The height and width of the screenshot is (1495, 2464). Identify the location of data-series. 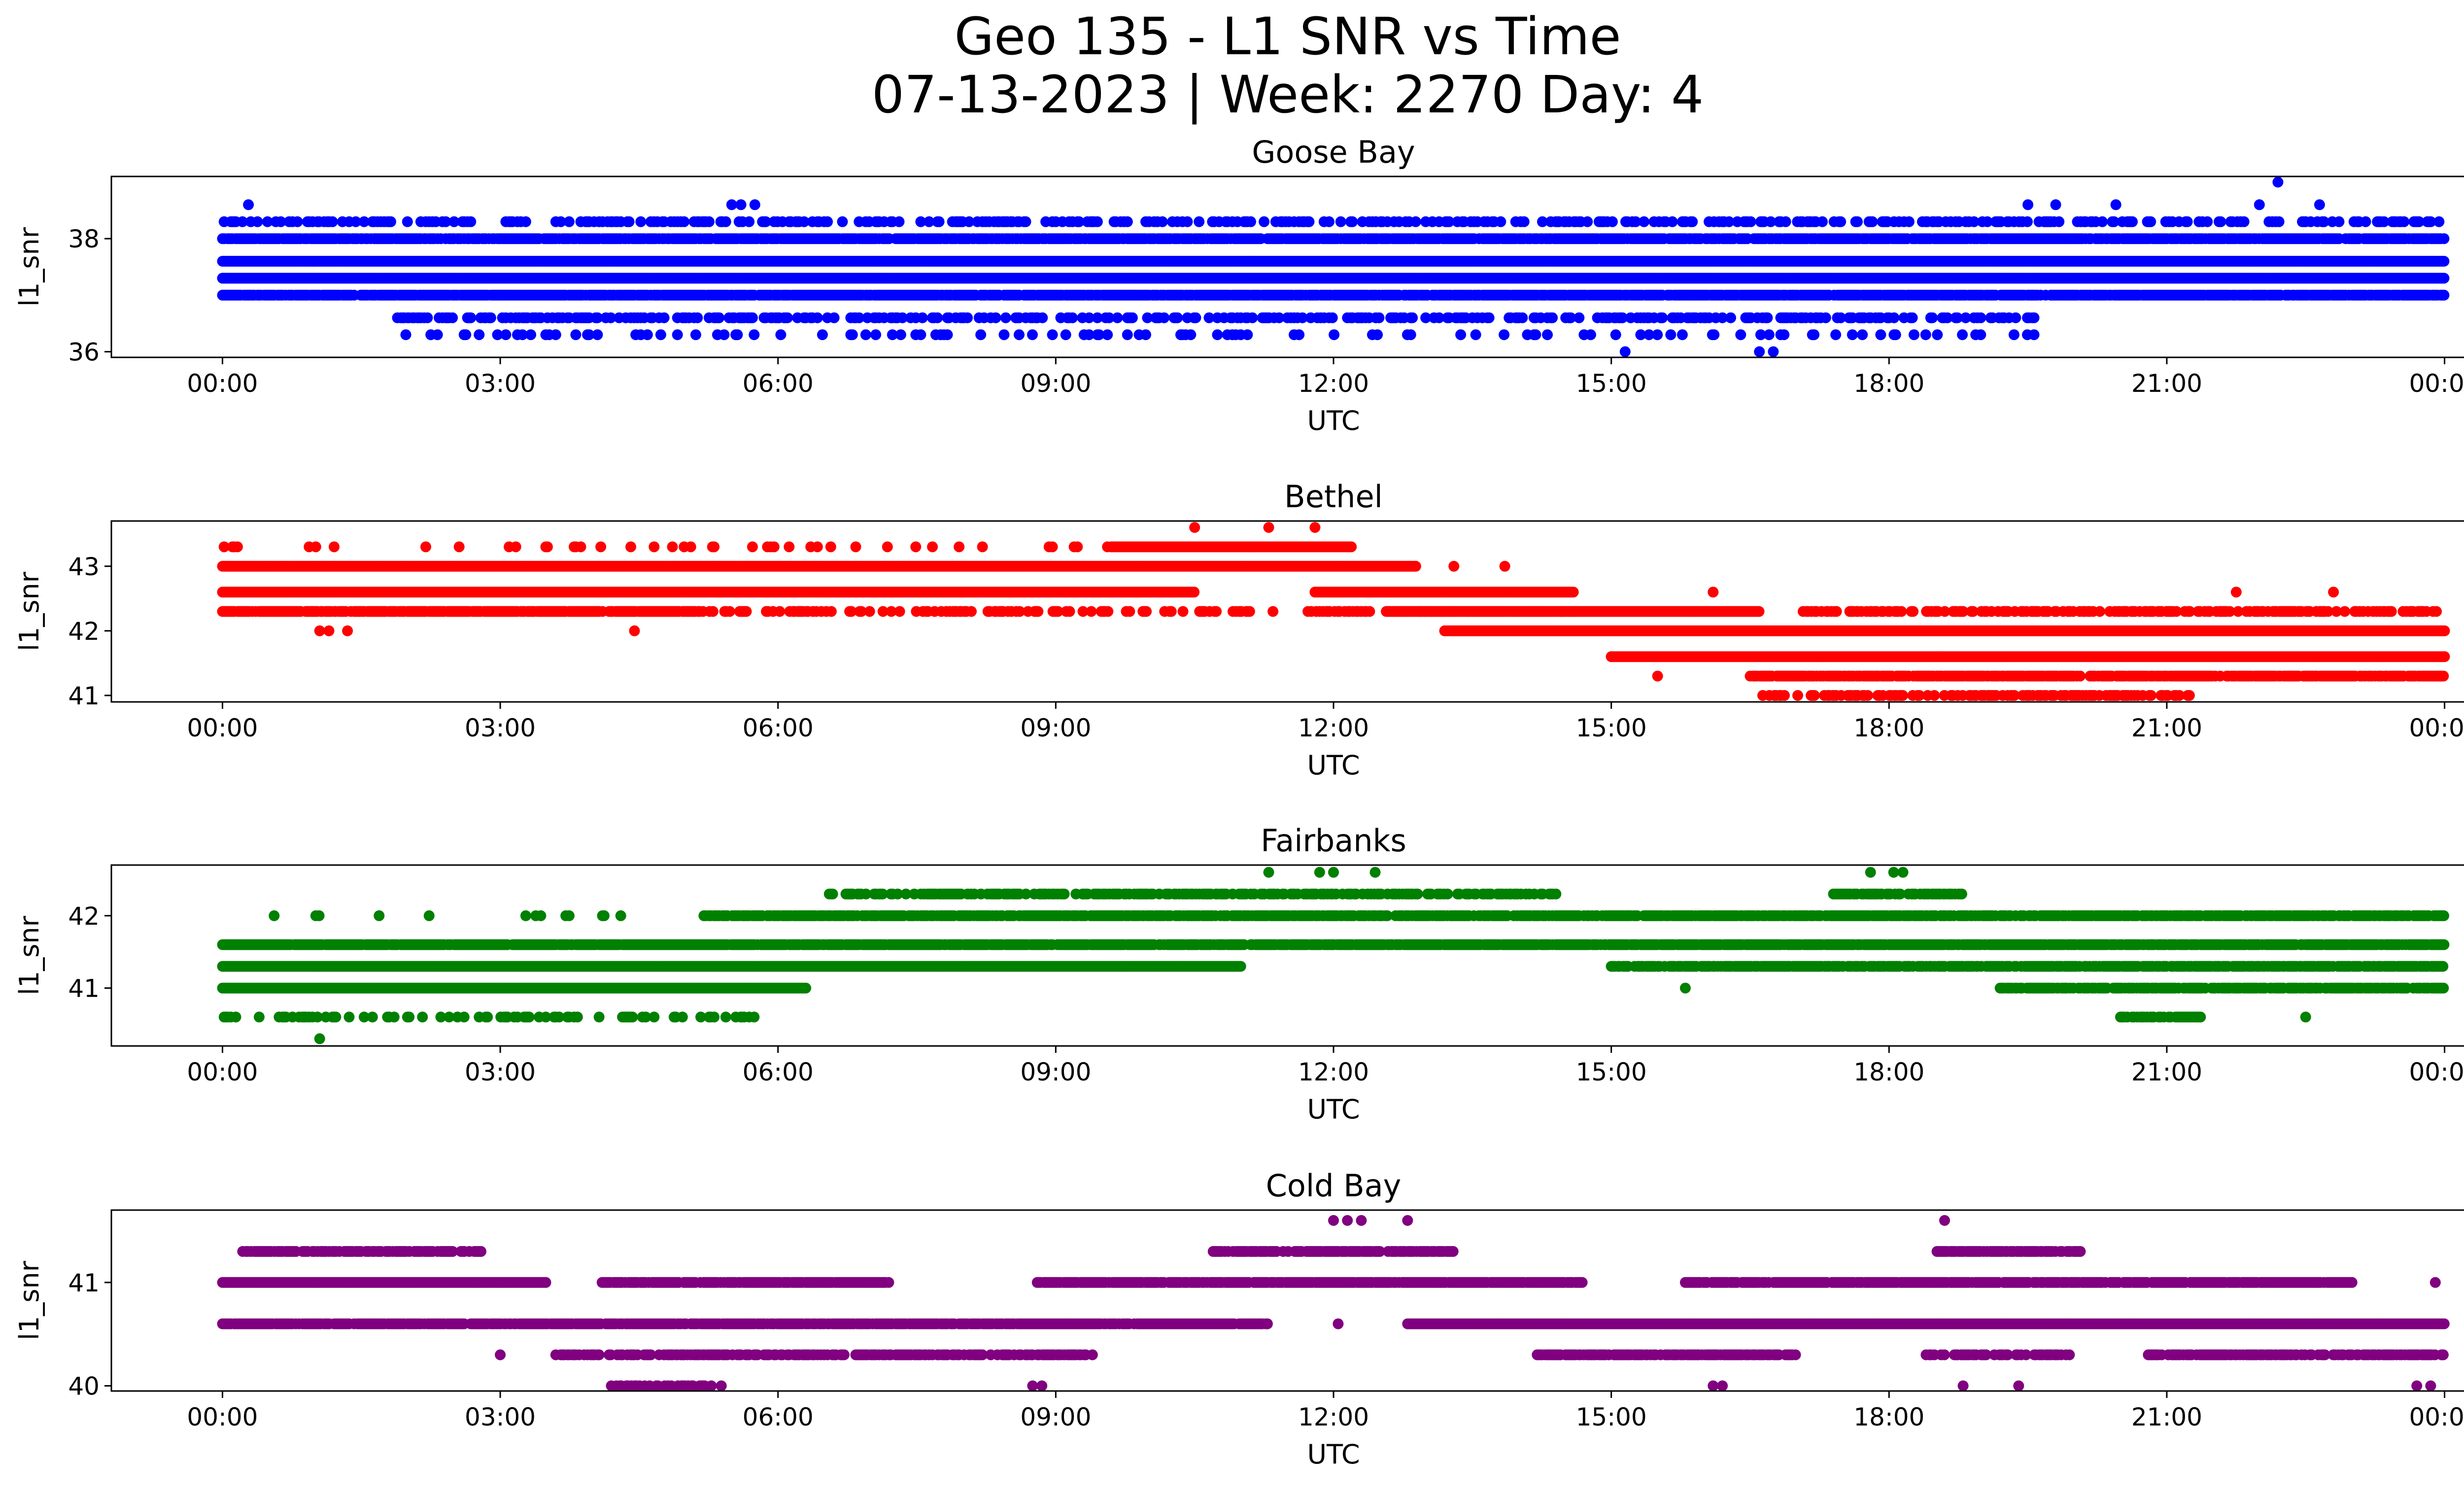
(1333, 266).